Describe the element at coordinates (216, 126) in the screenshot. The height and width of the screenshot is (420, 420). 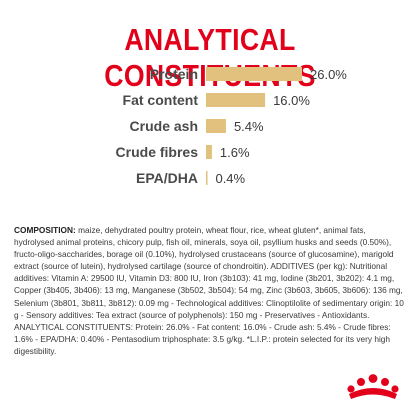
I see `bar-crude-ash` at that location.